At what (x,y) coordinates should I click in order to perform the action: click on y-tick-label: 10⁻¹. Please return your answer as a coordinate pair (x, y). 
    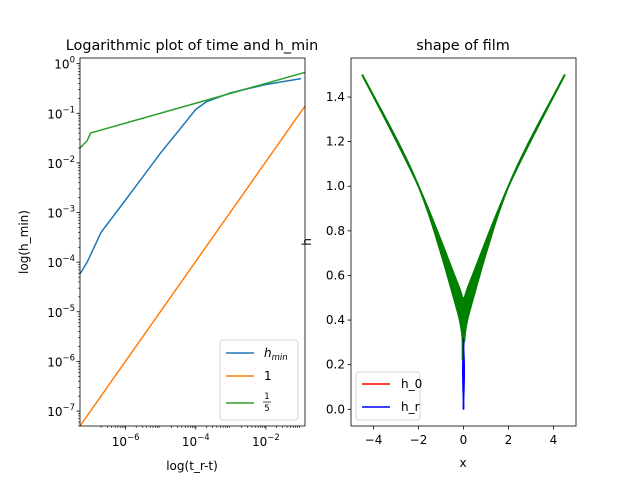
    Looking at the image, I should click on (61, 113).